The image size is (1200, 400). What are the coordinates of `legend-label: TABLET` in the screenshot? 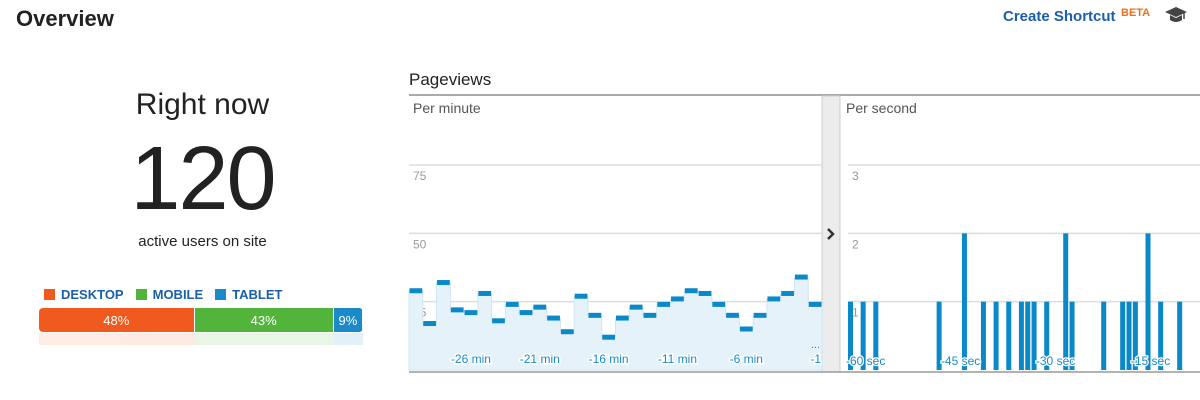 It's located at (257, 294).